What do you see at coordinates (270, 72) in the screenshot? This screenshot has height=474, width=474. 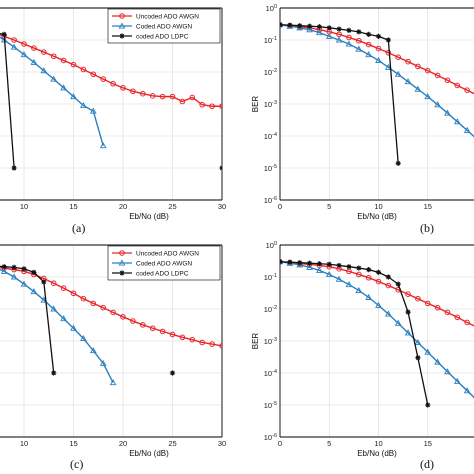 I see `y-tick-label: 10⁻²` at bounding box center [270, 72].